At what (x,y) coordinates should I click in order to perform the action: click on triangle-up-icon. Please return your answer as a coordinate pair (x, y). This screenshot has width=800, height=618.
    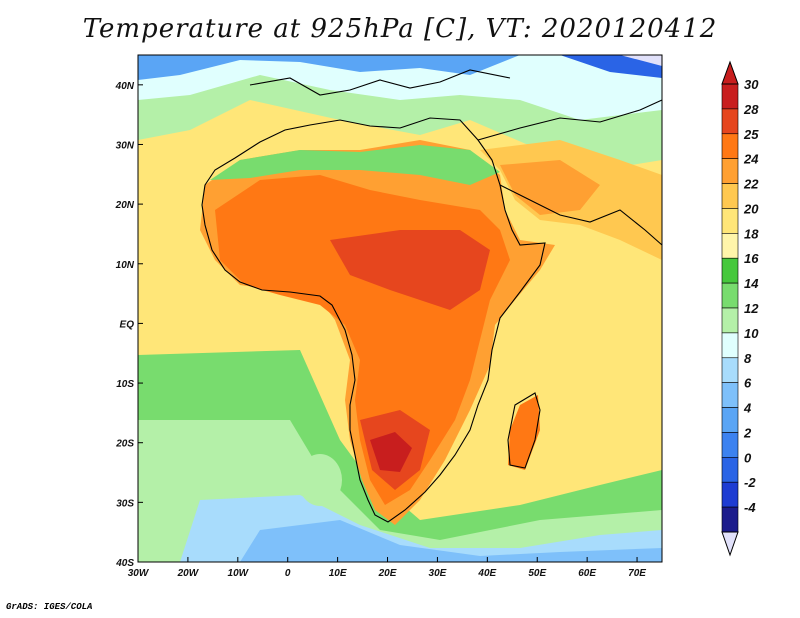
    Looking at the image, I should click on (730, 72).